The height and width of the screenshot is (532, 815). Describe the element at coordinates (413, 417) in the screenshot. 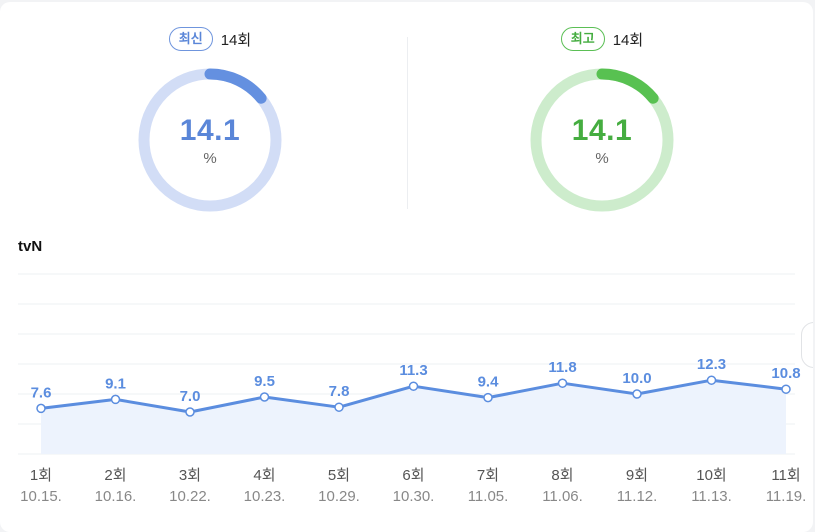

I see `series-area` at that location.